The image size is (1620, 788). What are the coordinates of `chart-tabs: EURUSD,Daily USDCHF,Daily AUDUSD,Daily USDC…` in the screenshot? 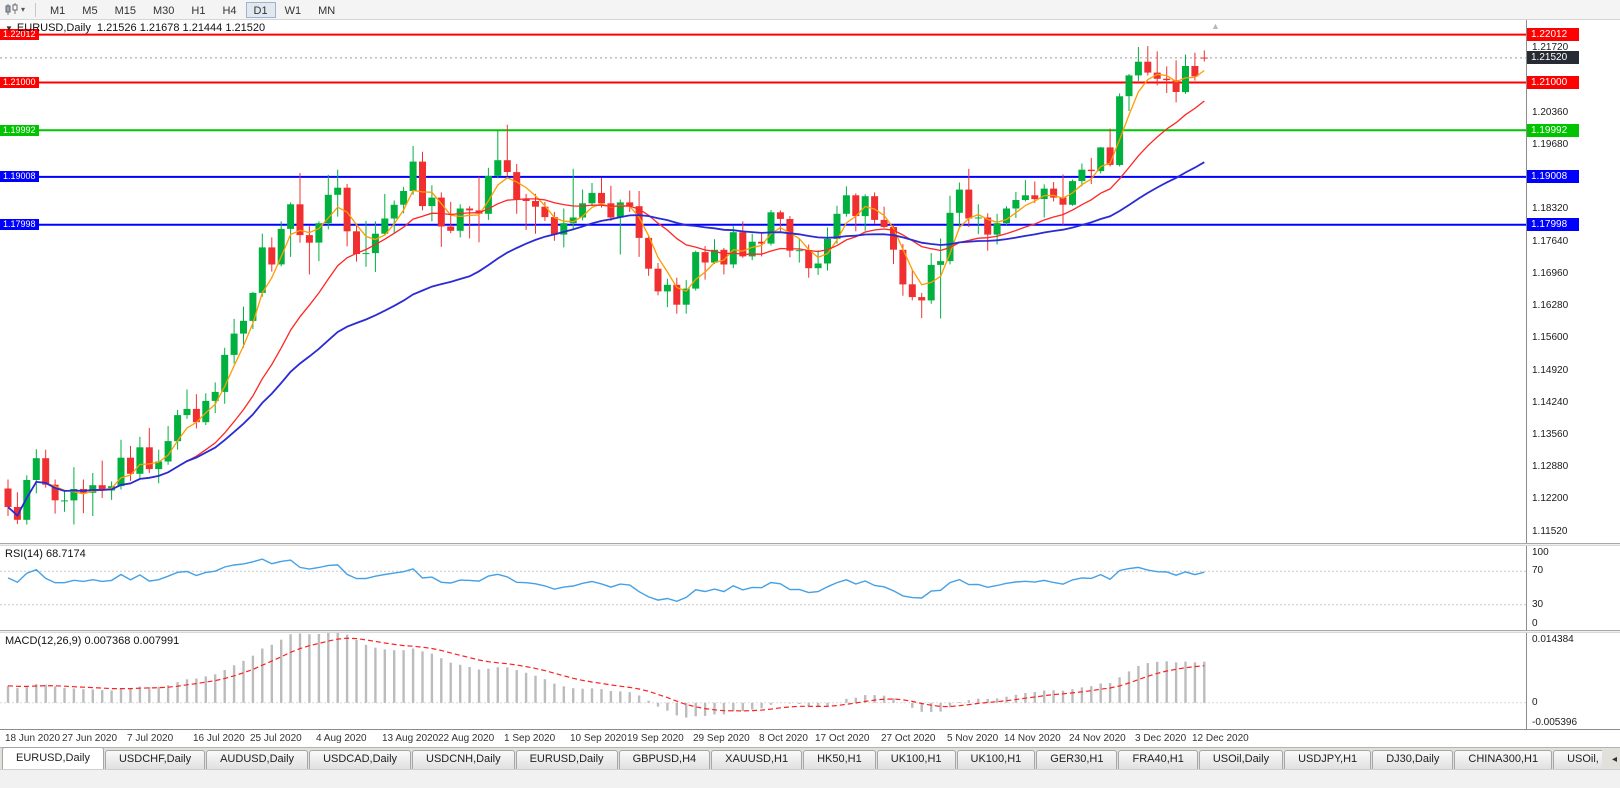 It's located at (802, 758).